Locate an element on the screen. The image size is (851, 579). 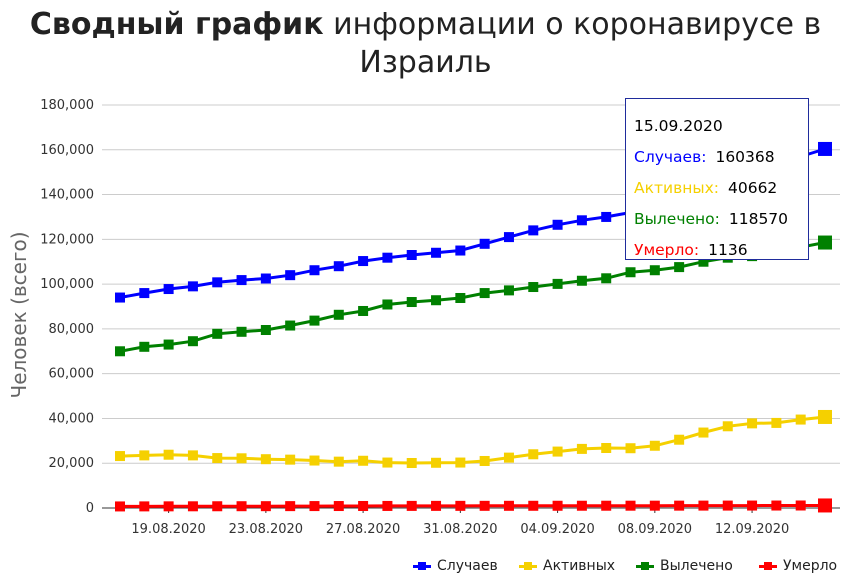
legend-item: Вылечено is located at coordinates (684, 566).